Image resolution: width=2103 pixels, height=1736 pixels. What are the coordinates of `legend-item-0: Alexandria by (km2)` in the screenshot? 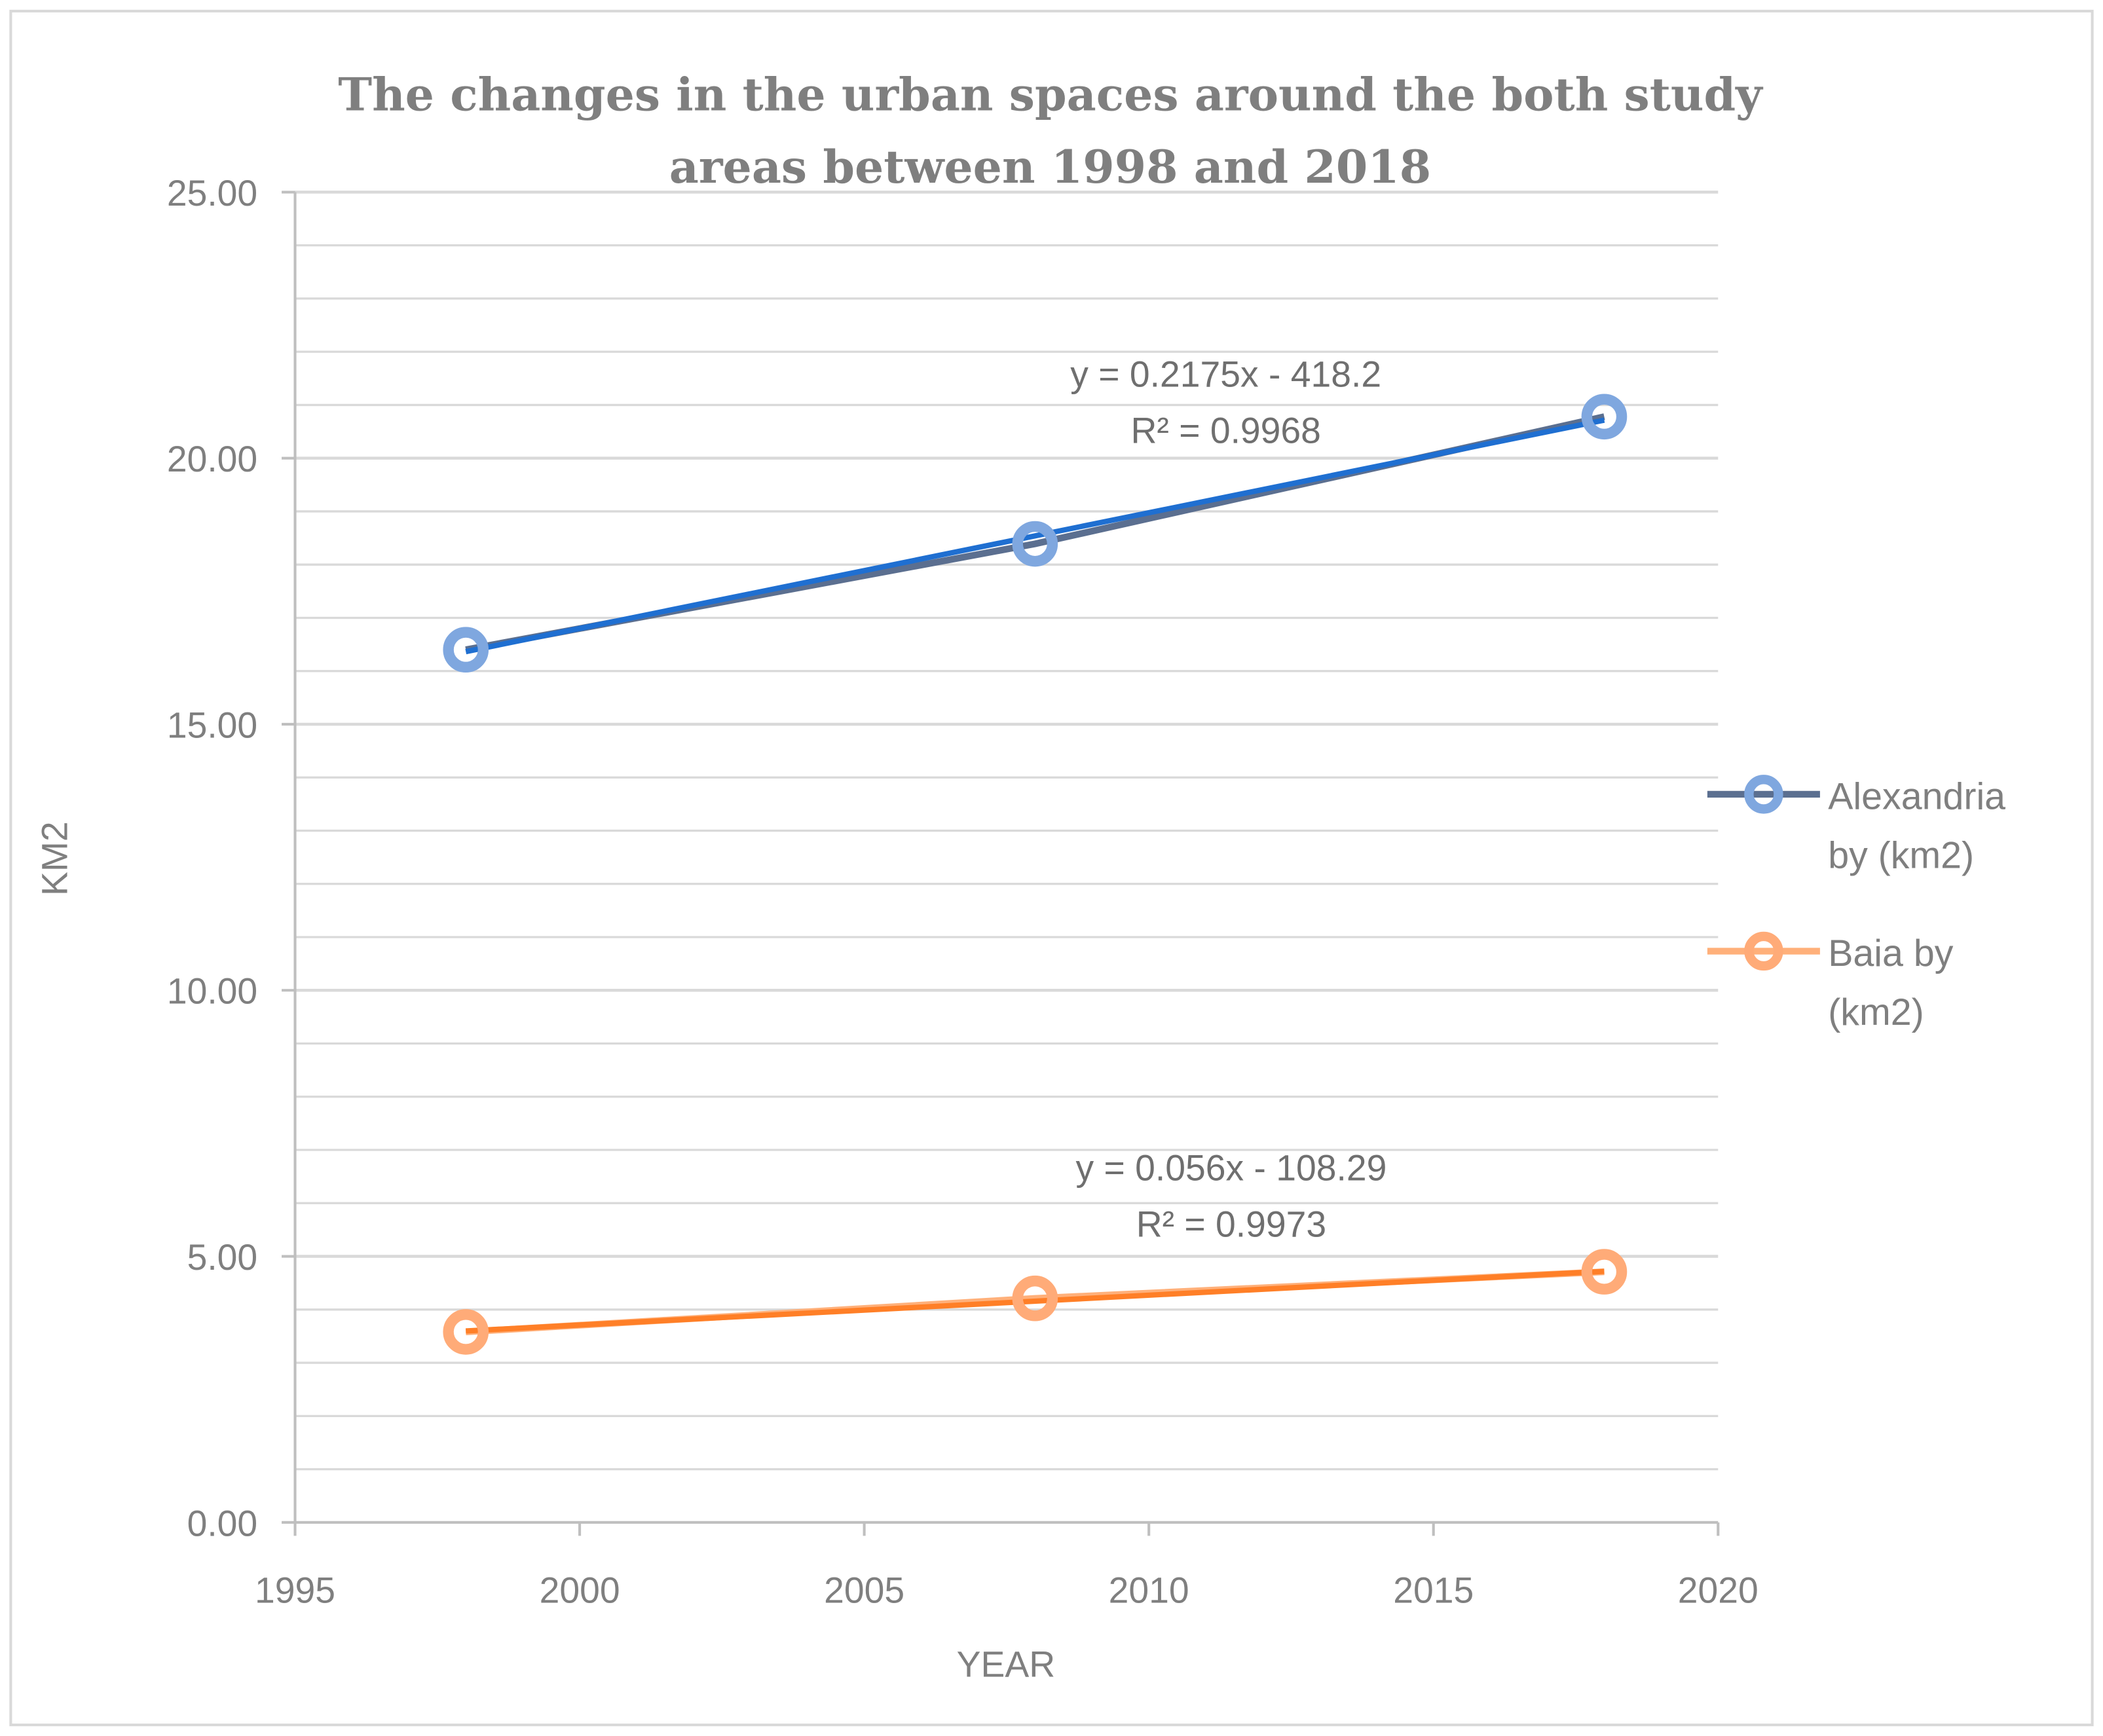 It's located at (1856, 826).